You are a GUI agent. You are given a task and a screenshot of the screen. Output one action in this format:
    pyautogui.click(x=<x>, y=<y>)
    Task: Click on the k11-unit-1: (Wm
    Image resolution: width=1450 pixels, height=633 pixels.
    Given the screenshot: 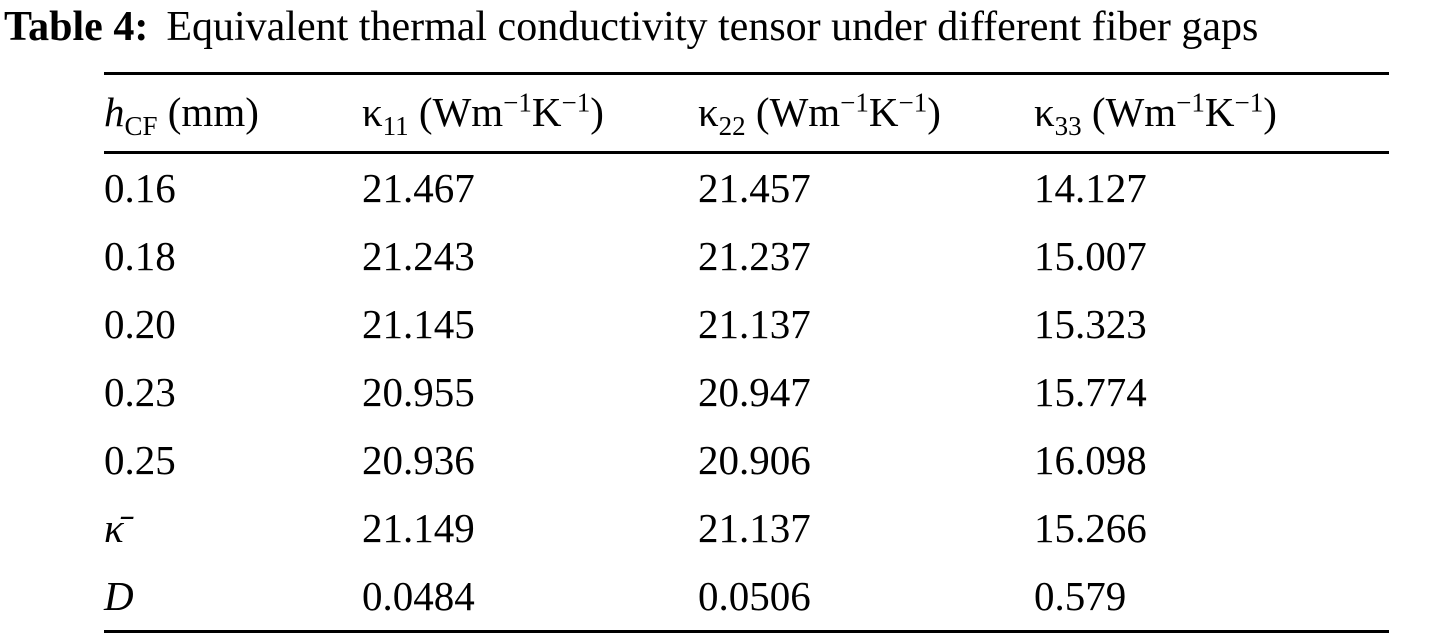 What is the action you would take?
    pyautogui.click(x=456, y=112)
    